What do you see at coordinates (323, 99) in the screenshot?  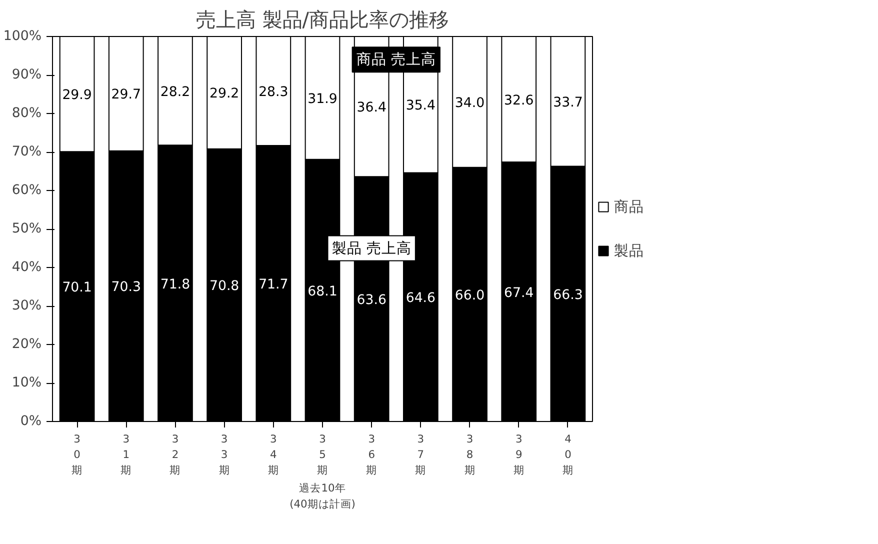 I see `data-label: 31.9` at bounding box center [323, 99].